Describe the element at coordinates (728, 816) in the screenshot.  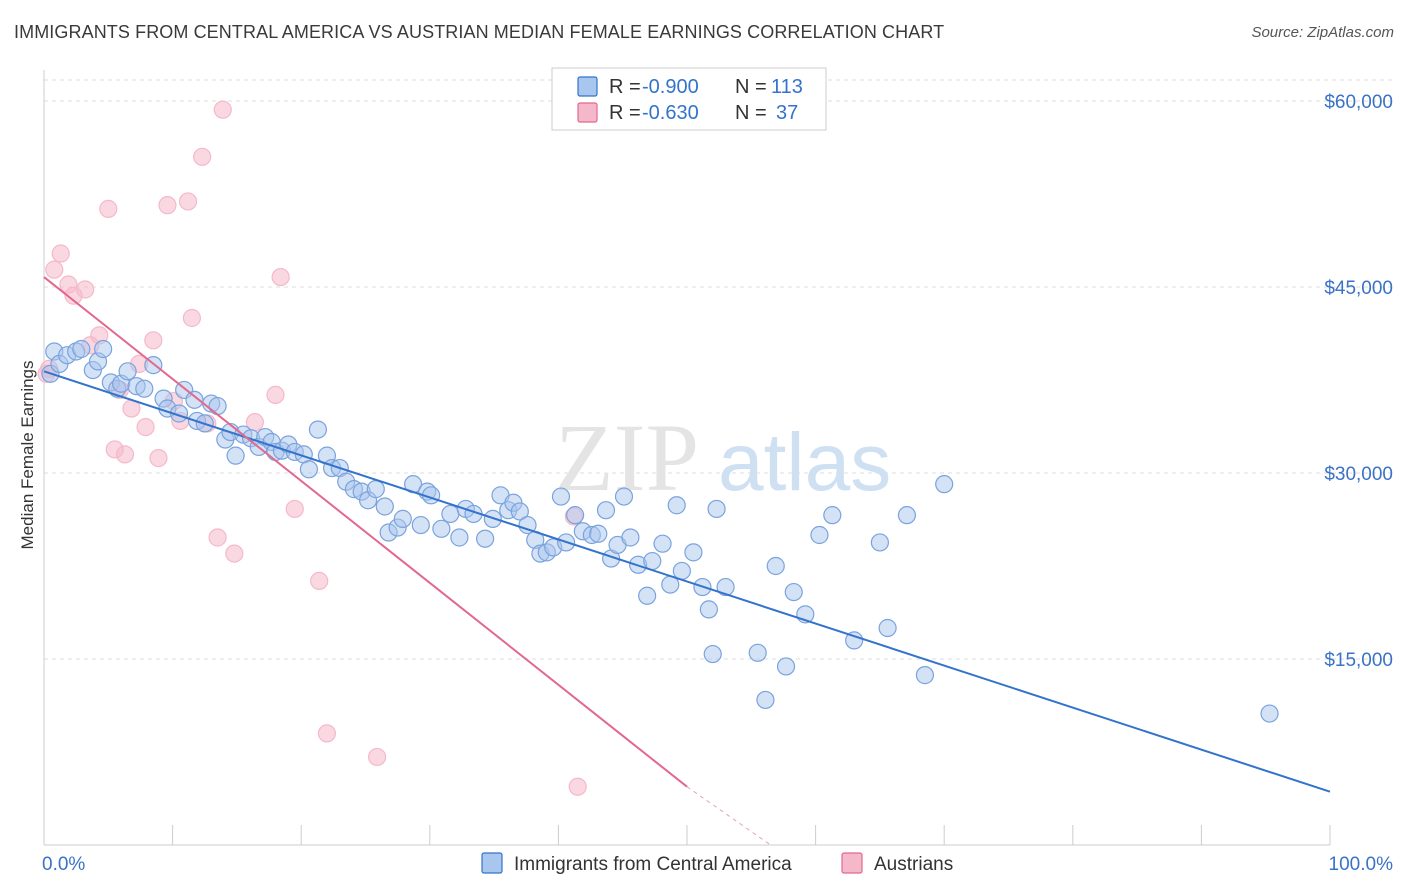
I see `trend-line-austrians-extension` at that location.